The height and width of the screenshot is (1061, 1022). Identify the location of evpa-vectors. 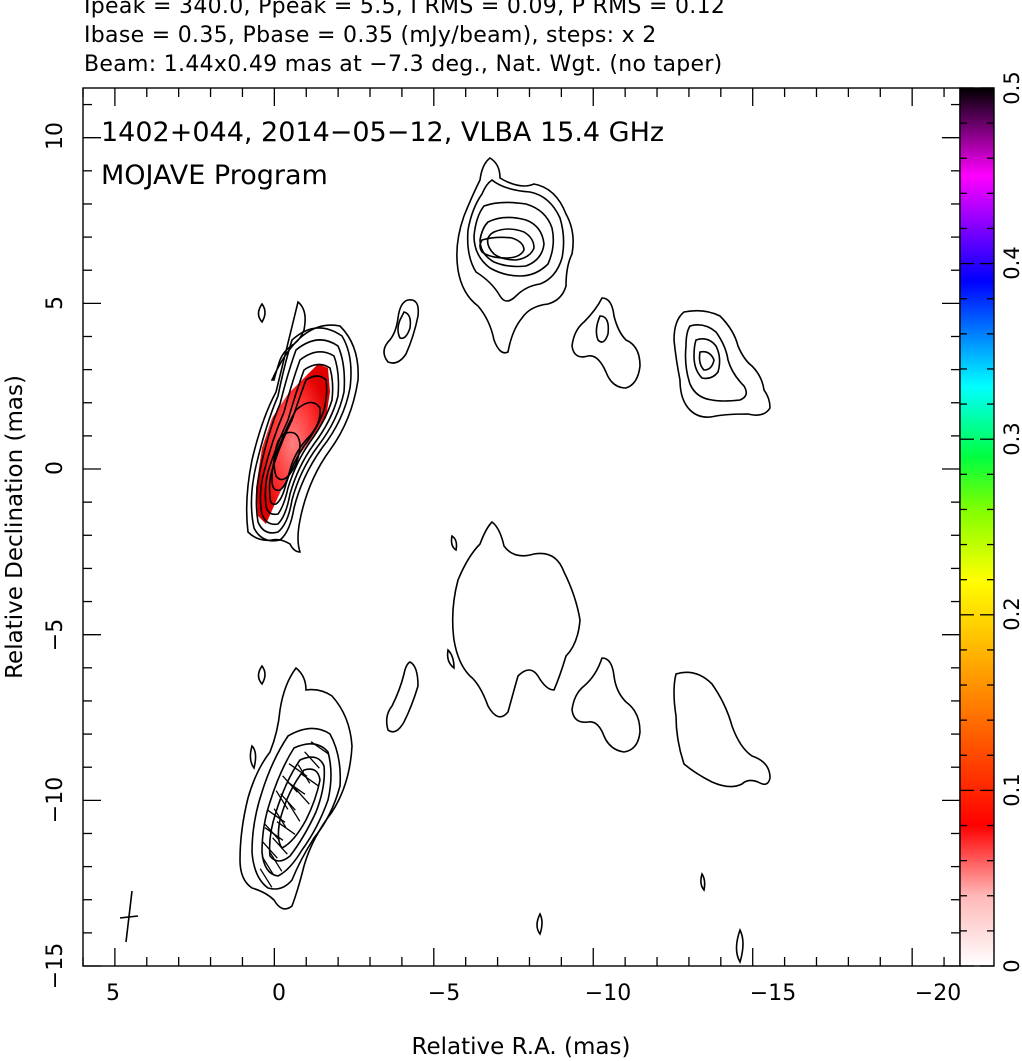
(294, 814).